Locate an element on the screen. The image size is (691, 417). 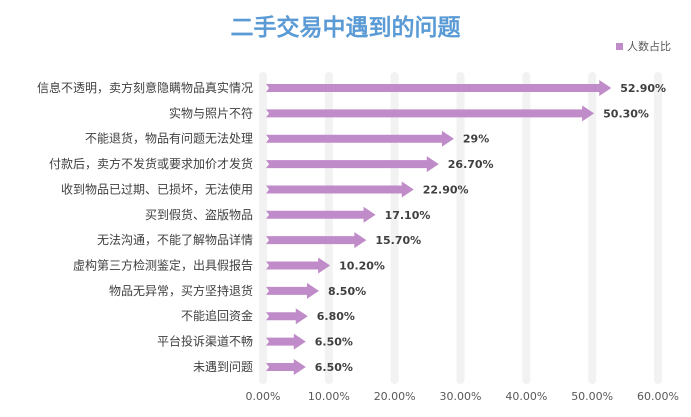
category-label: 买到假货、盗版物品 is located at coordinates (199, 214).